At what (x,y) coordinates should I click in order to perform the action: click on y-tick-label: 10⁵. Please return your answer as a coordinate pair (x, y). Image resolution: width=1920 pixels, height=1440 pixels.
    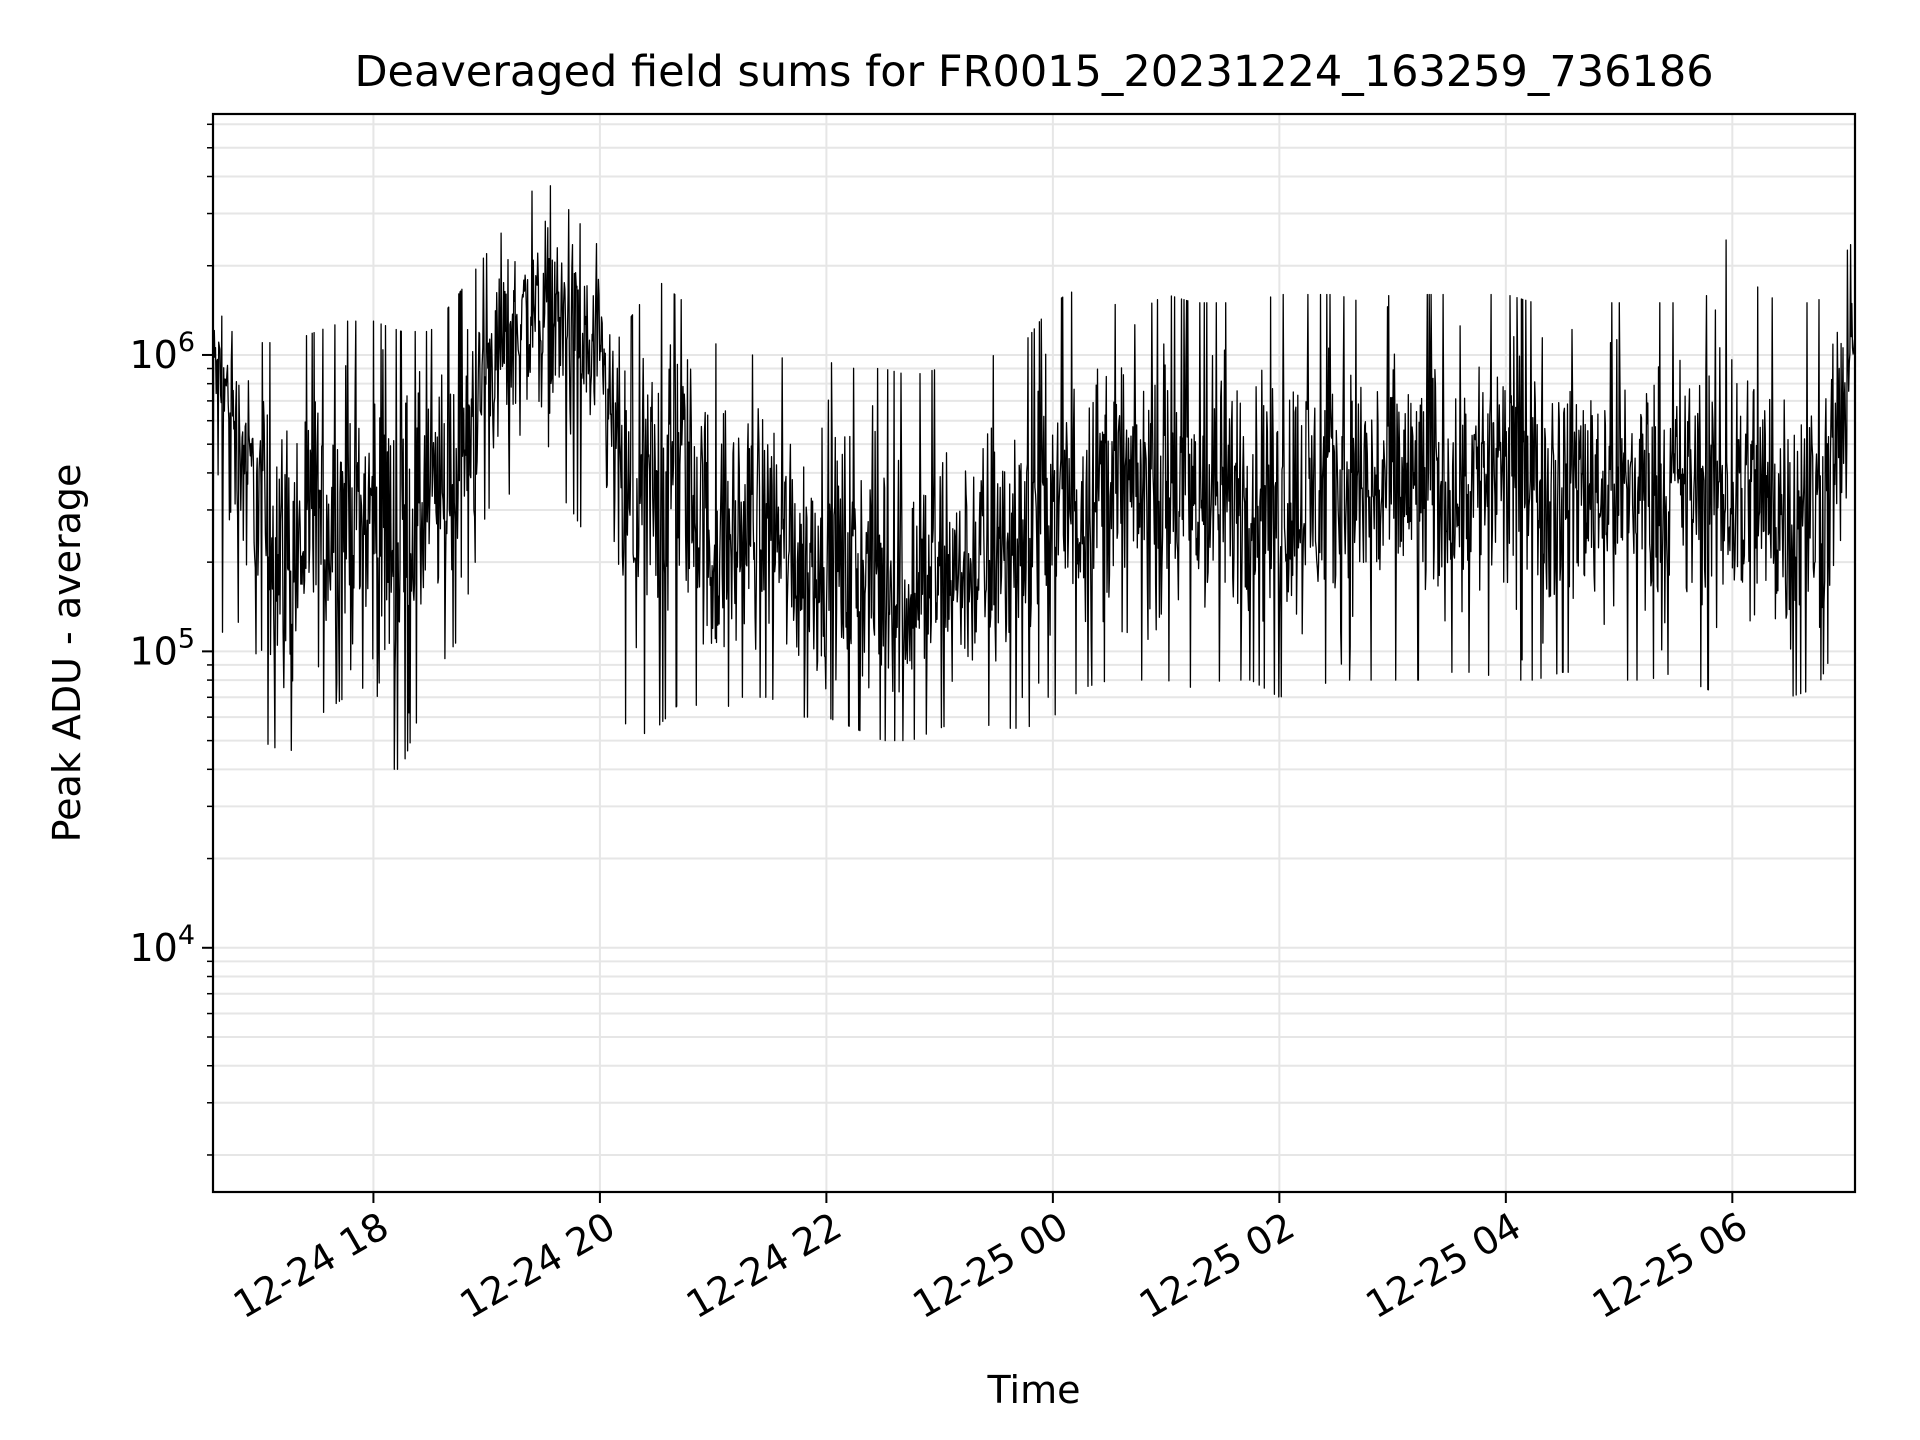
    Looking at the image, I should click on (162, 648).